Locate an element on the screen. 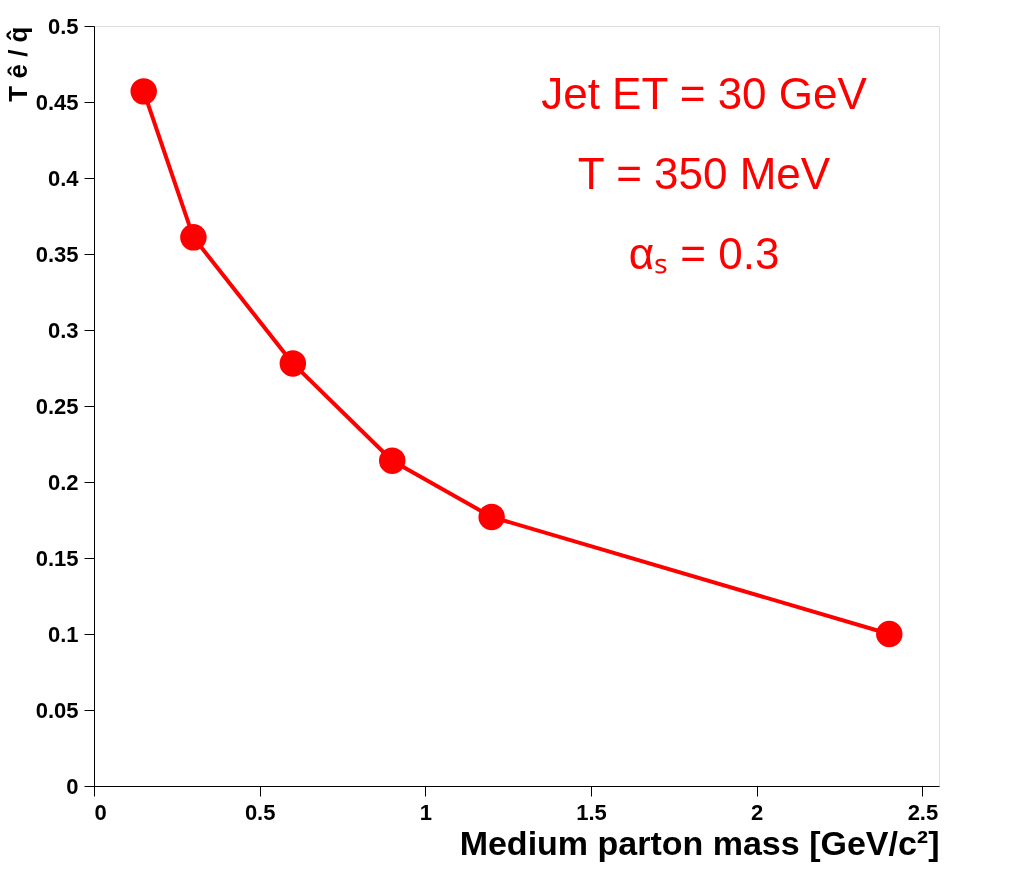  y-axis-title: T ê / q̂ is located at coordinates (17, 64).